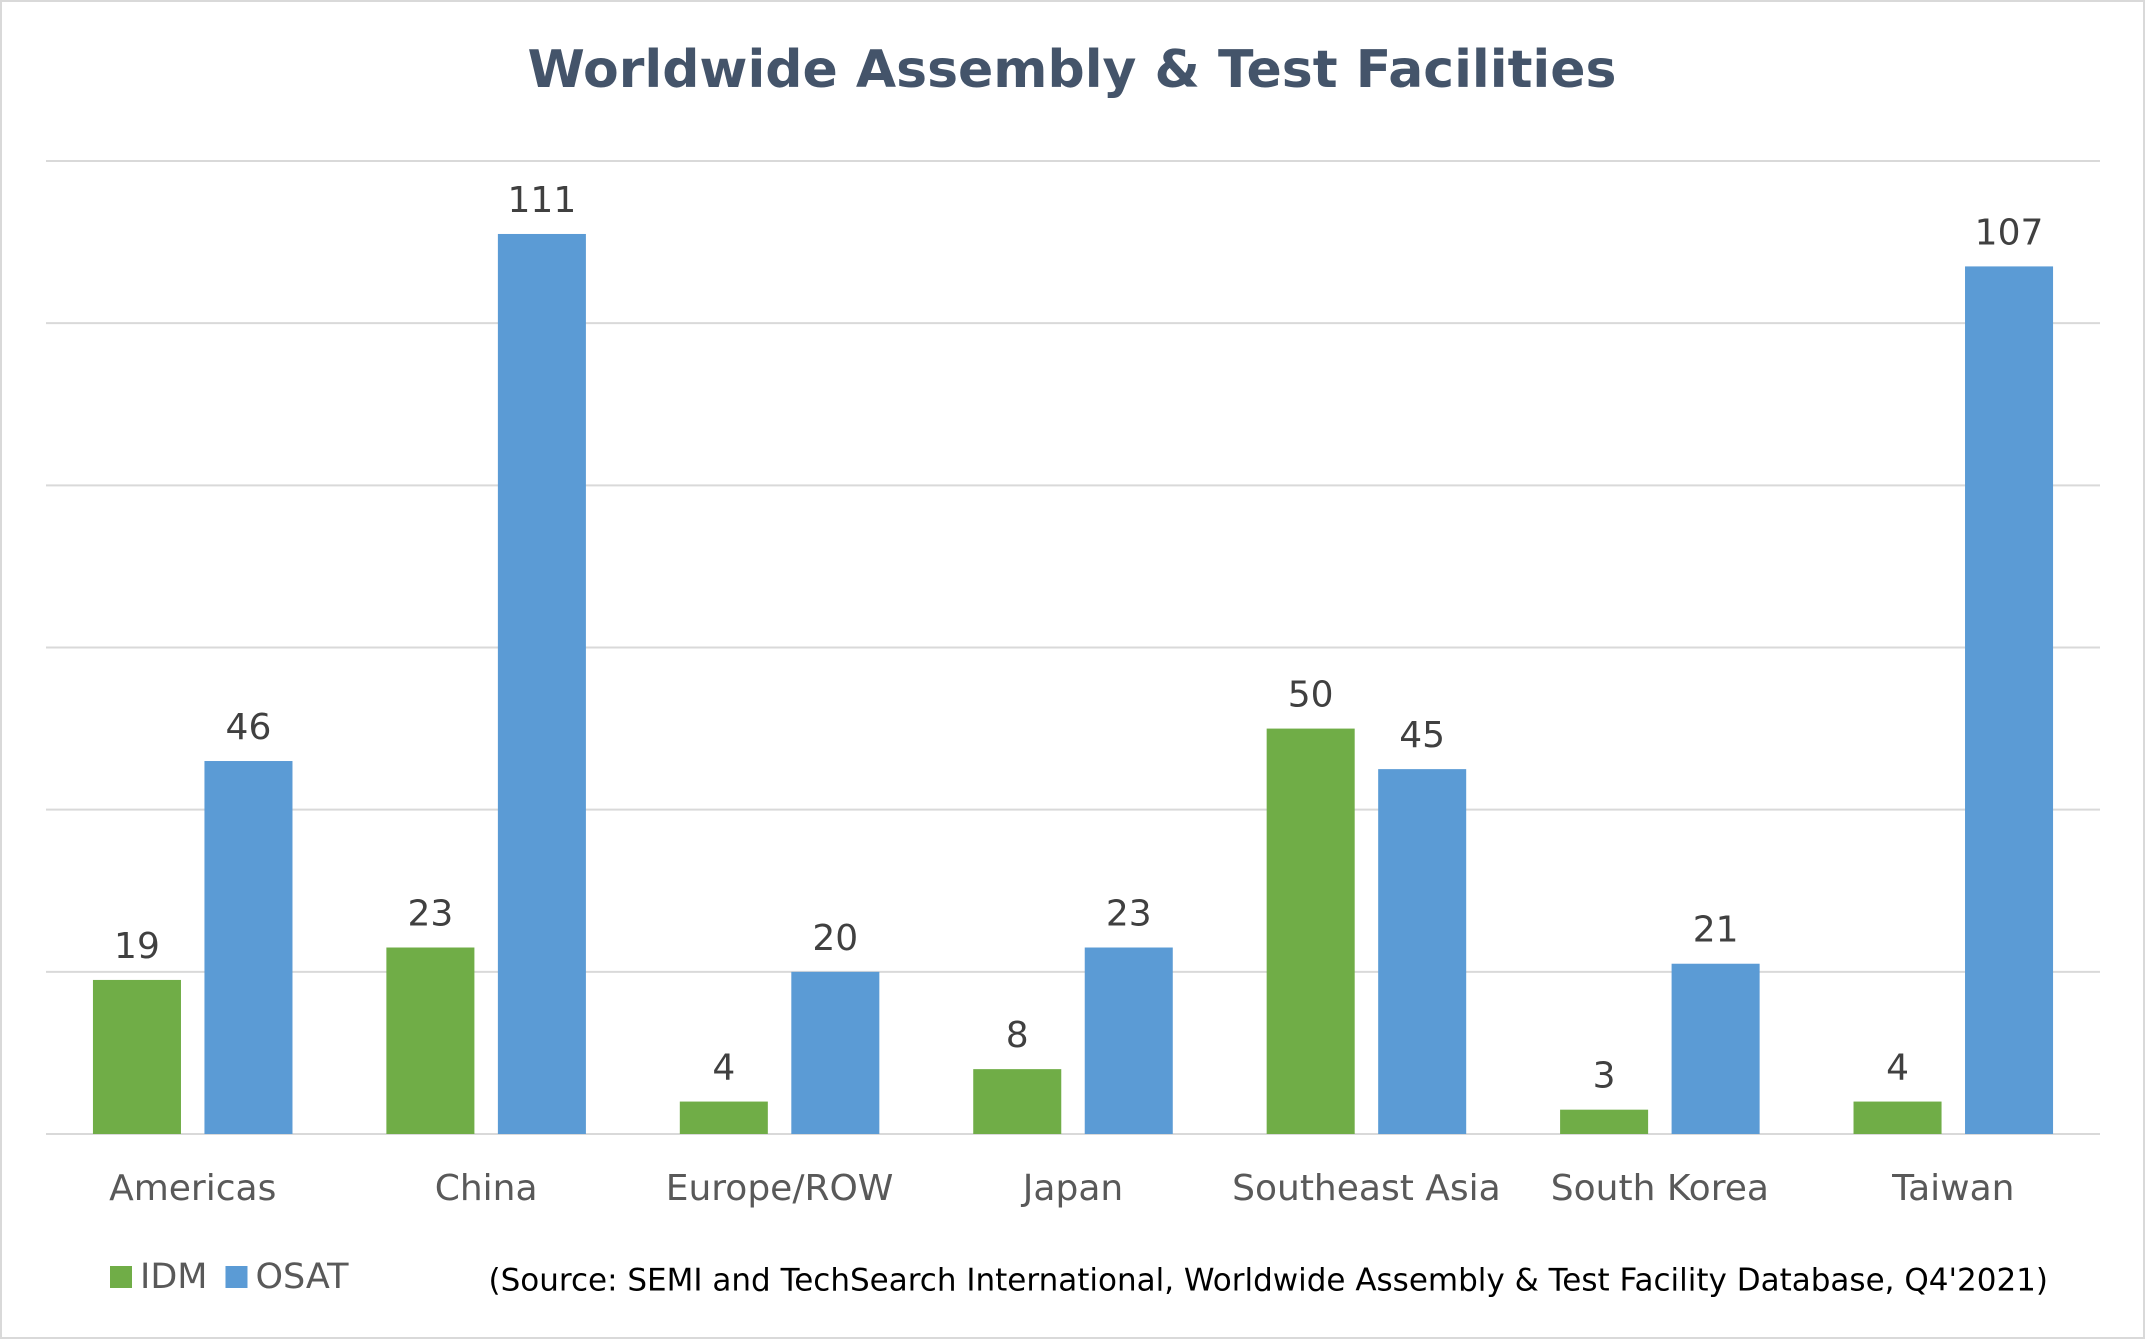 The height and width of the screenshot is (1339, 2145). Describe the element at coordinates (1017, 1035) in the screenshot. I see `value-label: 8` at that location.